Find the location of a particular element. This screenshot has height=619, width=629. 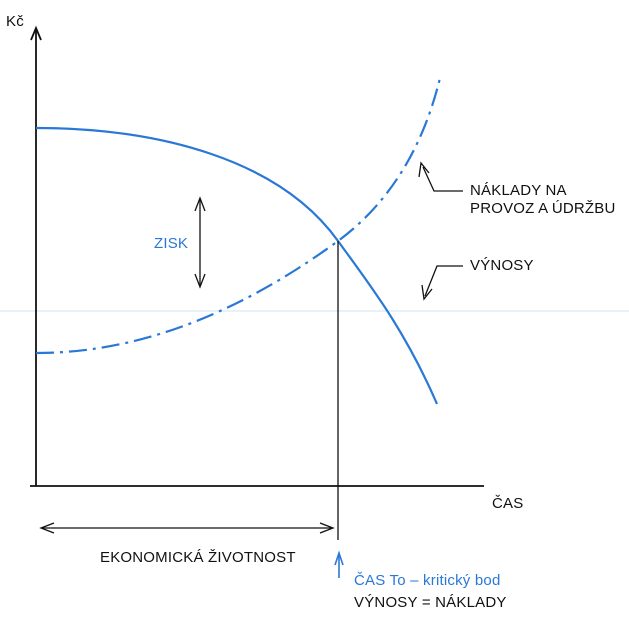

equality-label: VÝNOSY = NÁKLADY is located at coordinates (430, 602).